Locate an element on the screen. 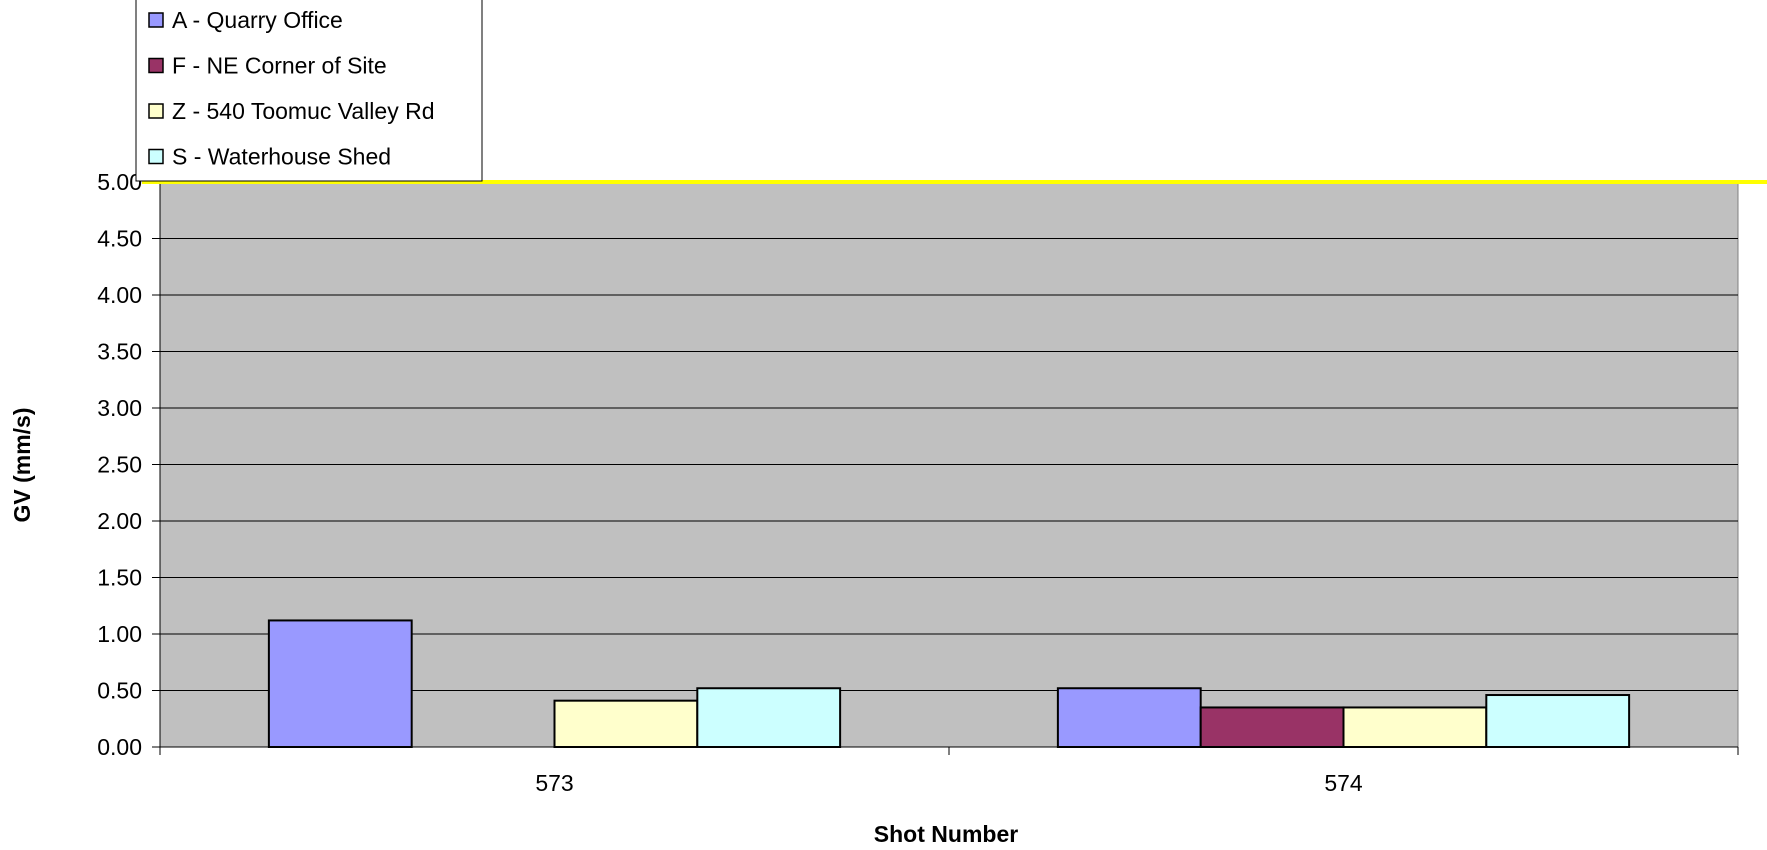 The width and height of the screenshot is (1767, 850). x-tick-label: 573 is located at coordinates (554, 783).